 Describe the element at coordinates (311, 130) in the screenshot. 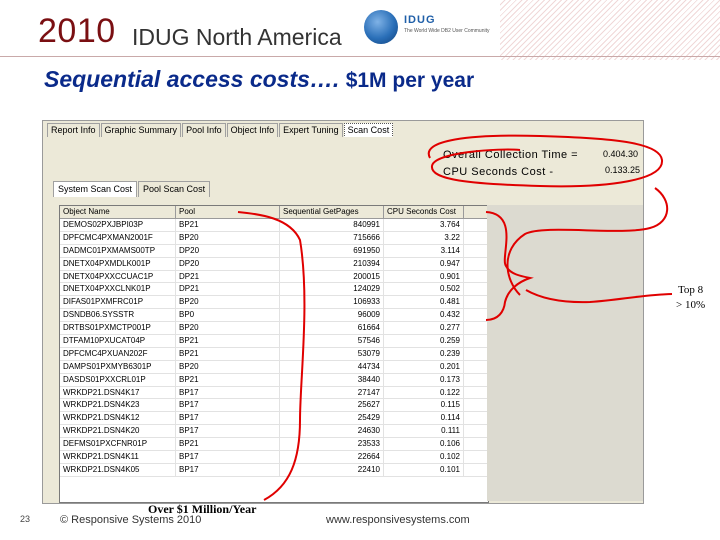

I see `tab-expert-tuning: Expert Tuning` at that location.